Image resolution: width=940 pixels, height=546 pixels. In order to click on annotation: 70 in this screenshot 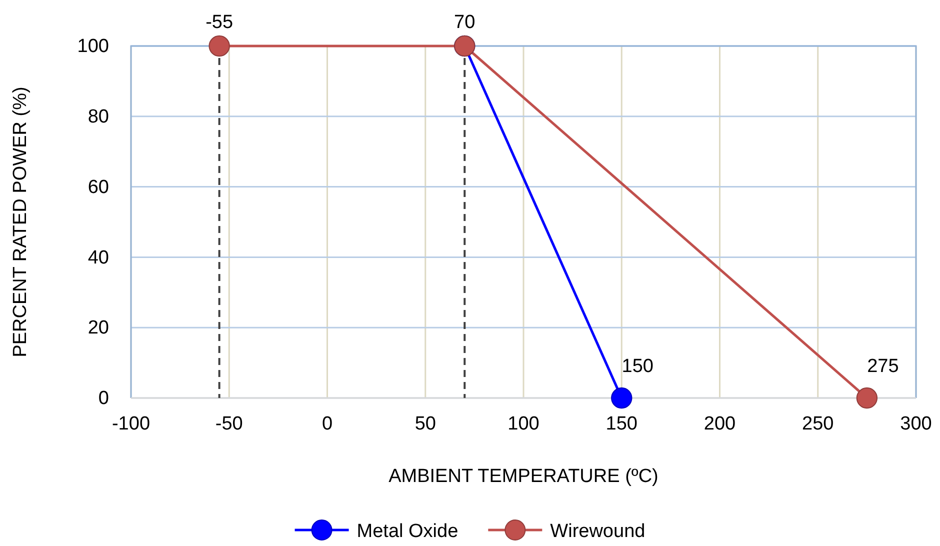, I will do `click(465, 22)`.